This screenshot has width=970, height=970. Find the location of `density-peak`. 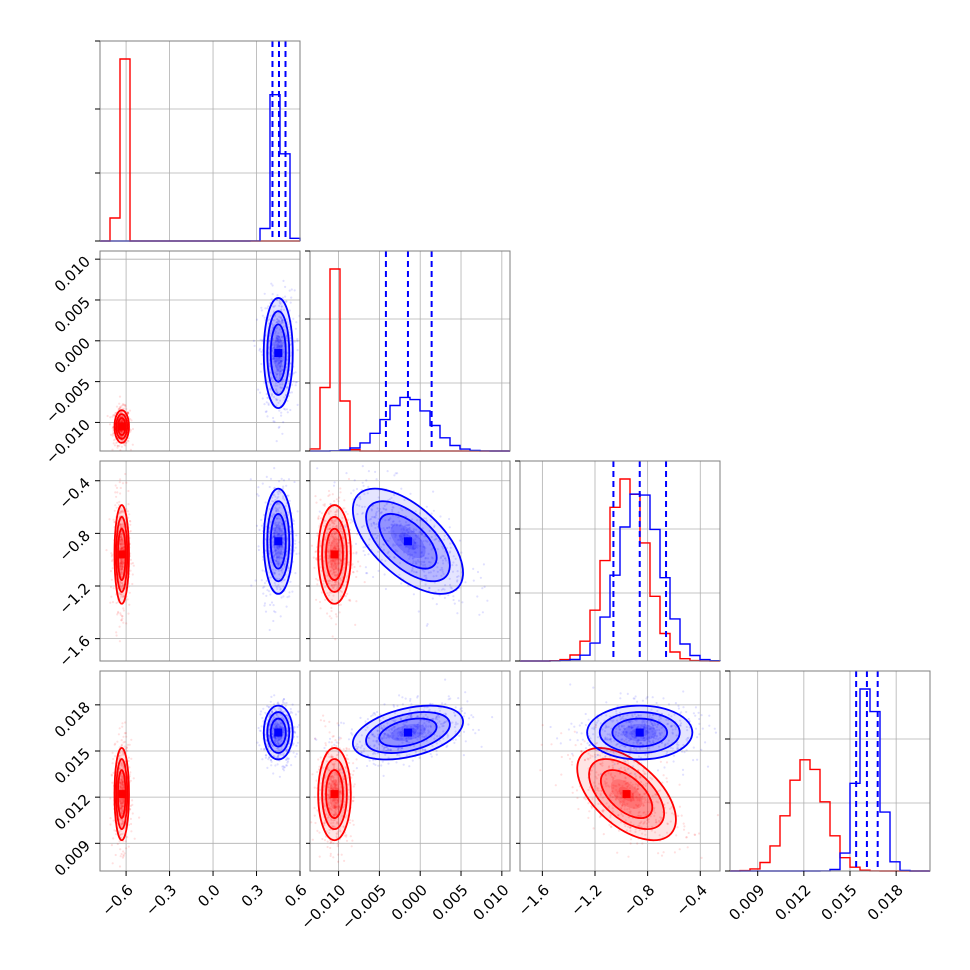

density-peak is located at coordinates (121, 426).